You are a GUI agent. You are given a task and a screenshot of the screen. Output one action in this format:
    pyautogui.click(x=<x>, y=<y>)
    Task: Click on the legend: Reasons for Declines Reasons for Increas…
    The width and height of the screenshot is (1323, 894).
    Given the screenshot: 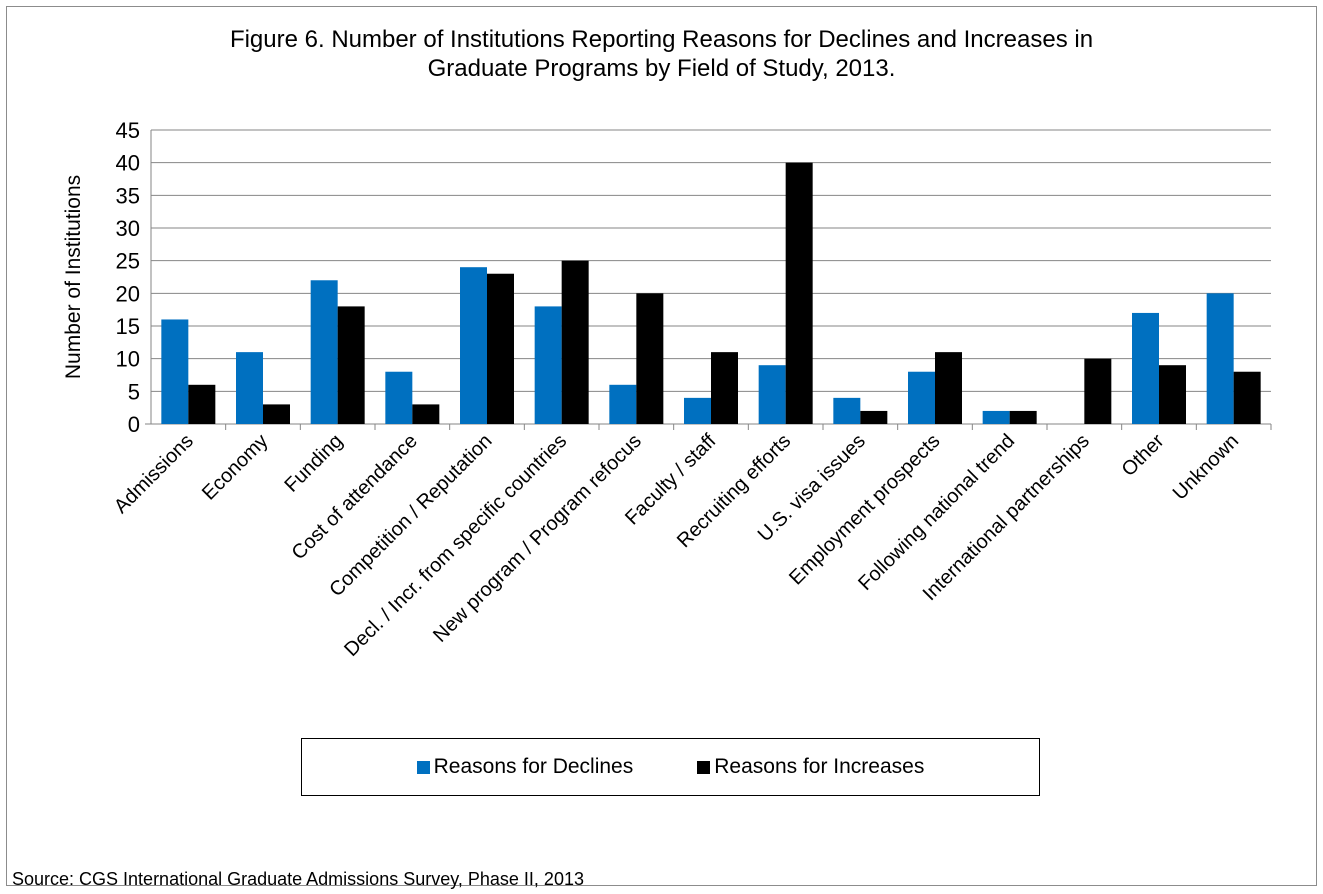 What is the action you would take?
    pyautogui.click(x=670, y=767)
    